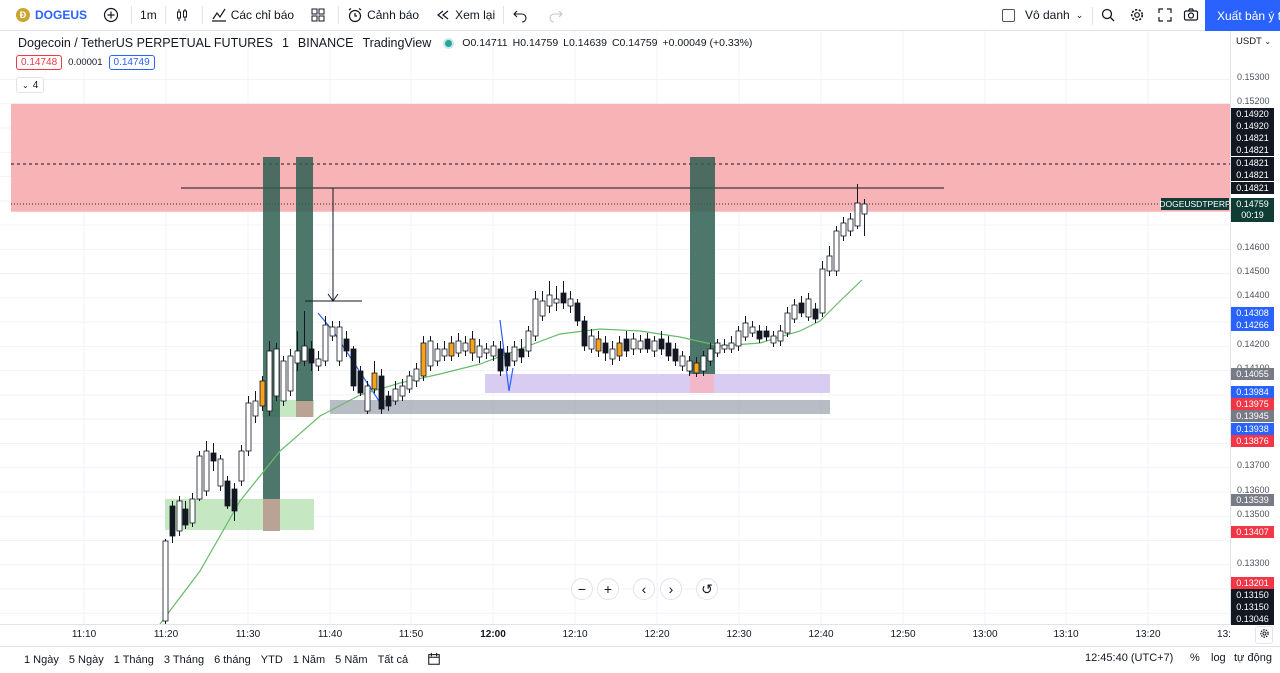 The height and width of the screenshot is (673, 1280). What do you see at coordinates (1079, 14) in the screenshot?
I see `chevron-down-icon: ⌄` at bounding box center [1079, 14].